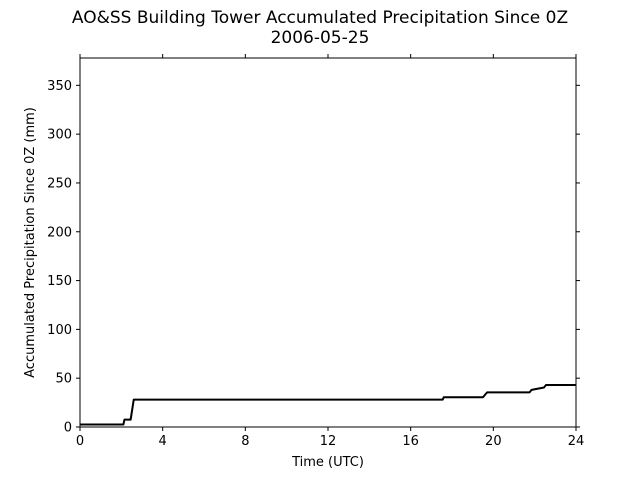  I want to click on y-tick-label: 300, so click(59, 135).